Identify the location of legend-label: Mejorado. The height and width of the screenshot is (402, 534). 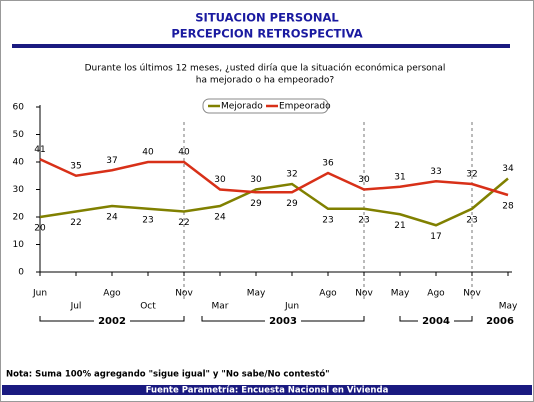
(242, 107).